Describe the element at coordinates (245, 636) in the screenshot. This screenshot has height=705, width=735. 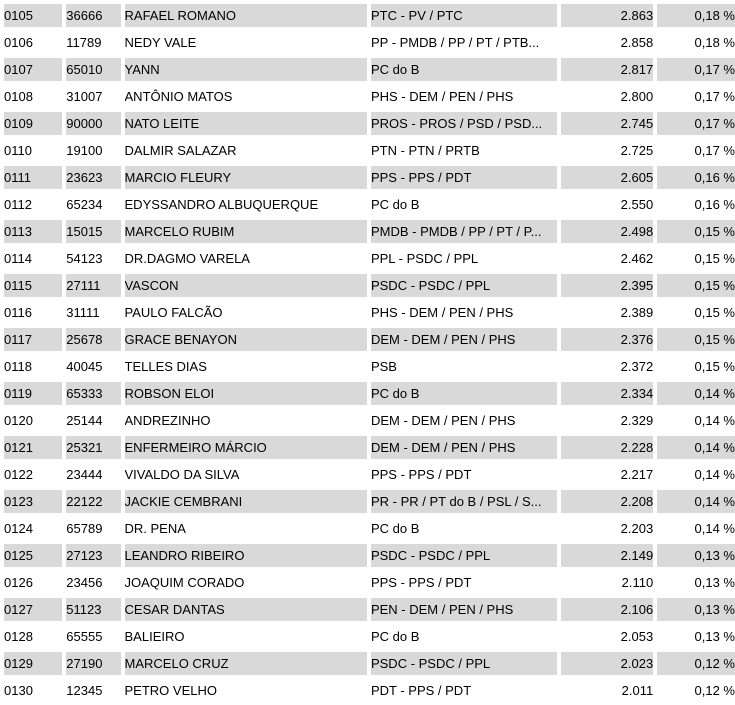
I see `cell-candidate-name: BALIEIRO` at that location.